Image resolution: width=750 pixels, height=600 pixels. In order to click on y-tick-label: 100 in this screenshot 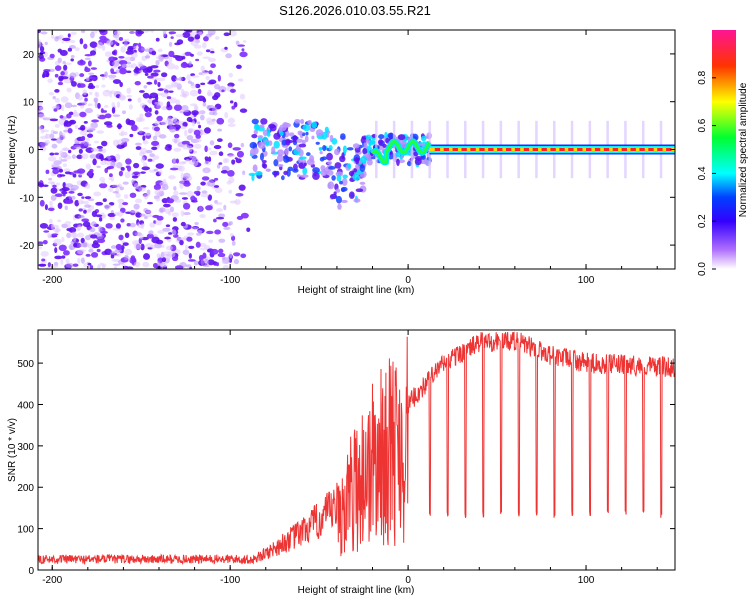, I will do `click(25, 530)`.